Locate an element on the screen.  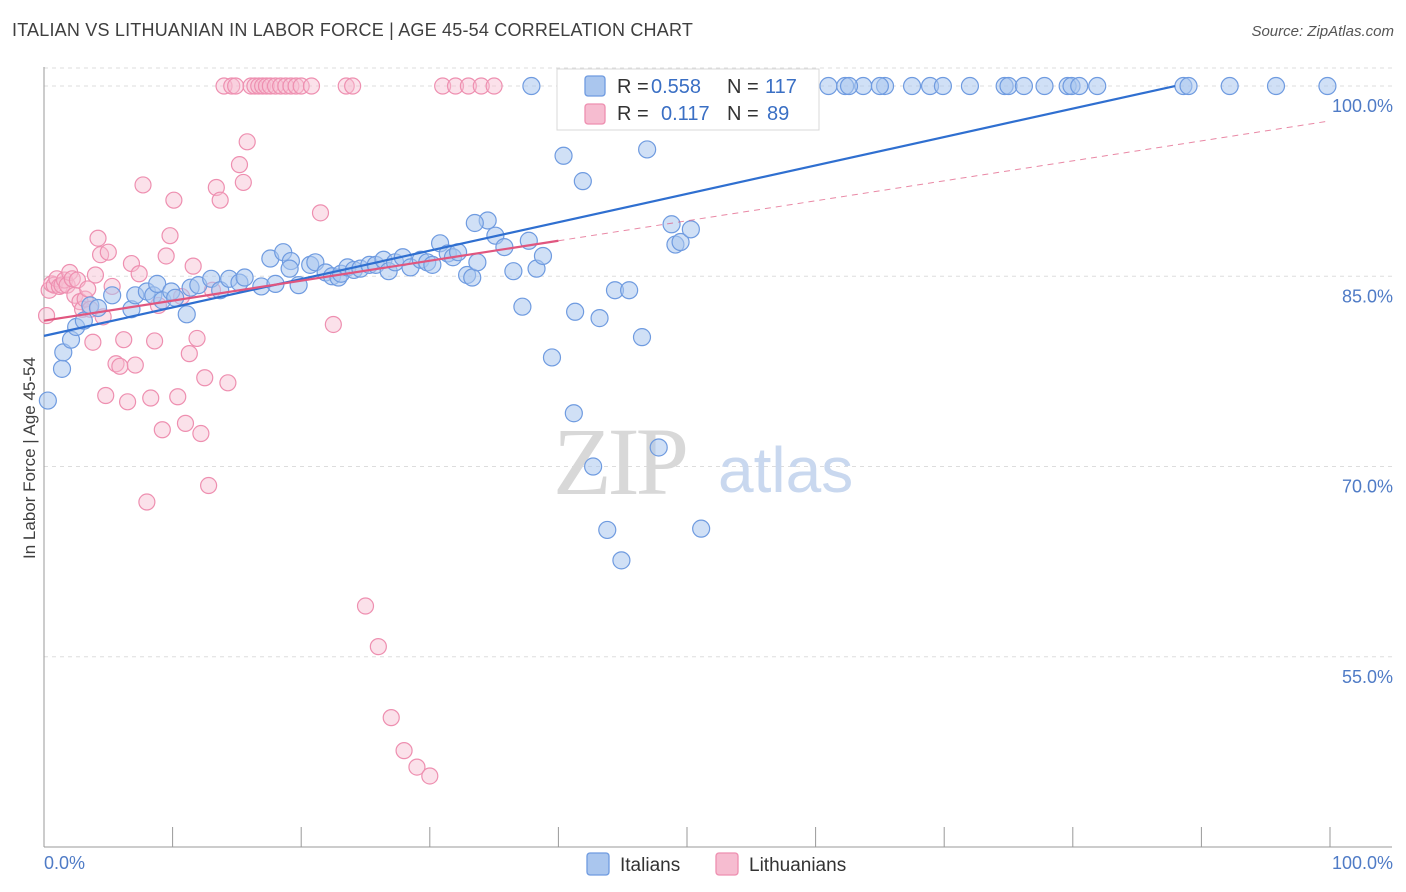
lithuanians-r-label: R = is located at coordinates (633, 114).